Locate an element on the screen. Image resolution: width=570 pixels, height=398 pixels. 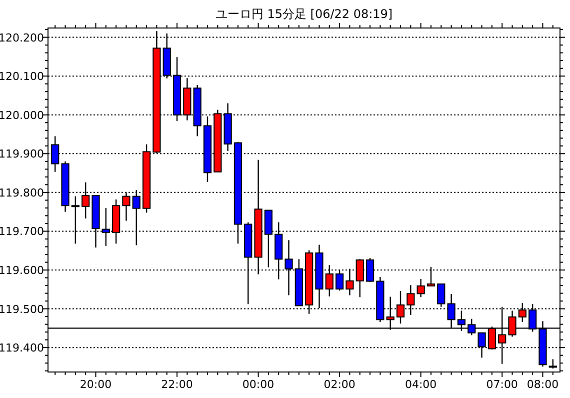
x-tick-label: 08:00 is located at coordinates (542, 384).